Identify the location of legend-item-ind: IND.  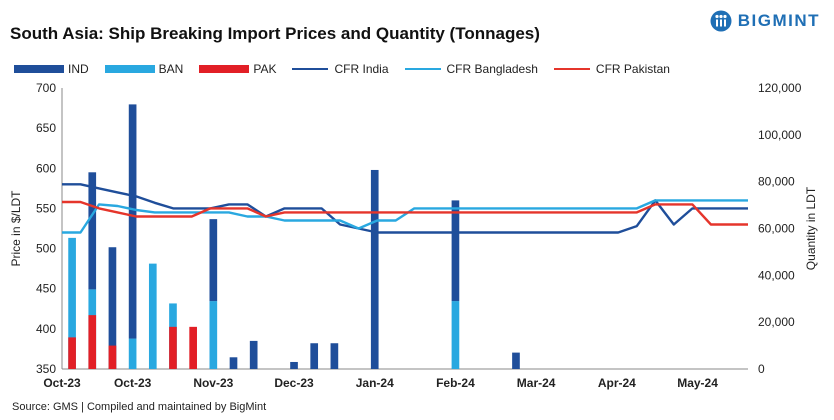
(51, 69).